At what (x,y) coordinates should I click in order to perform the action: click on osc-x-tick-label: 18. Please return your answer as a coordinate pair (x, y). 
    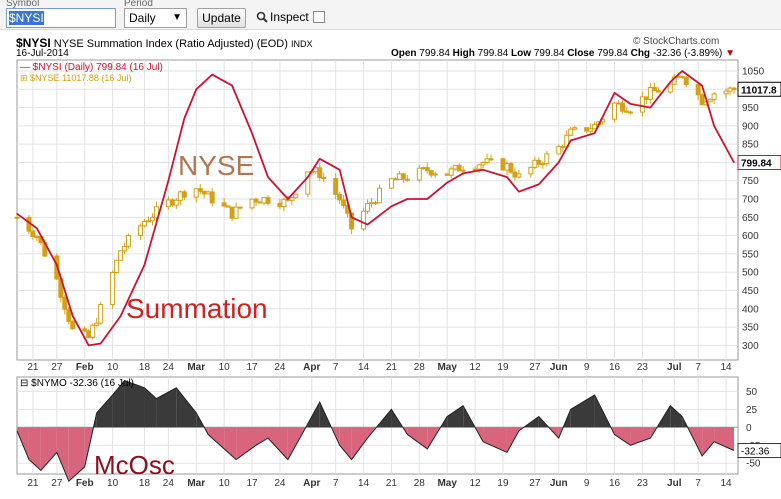
    Looking at the image, I should click on (145, 483).